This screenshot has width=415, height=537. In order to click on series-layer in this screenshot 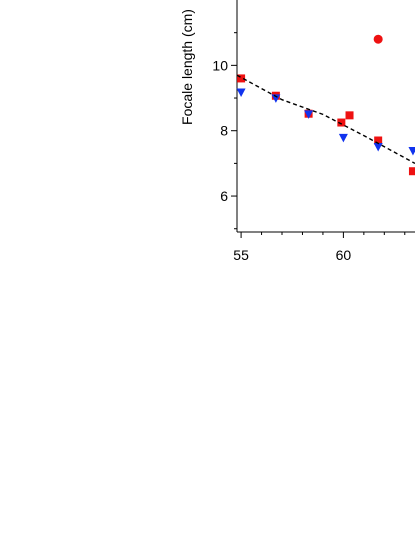, I will do `click(325, 105)`.